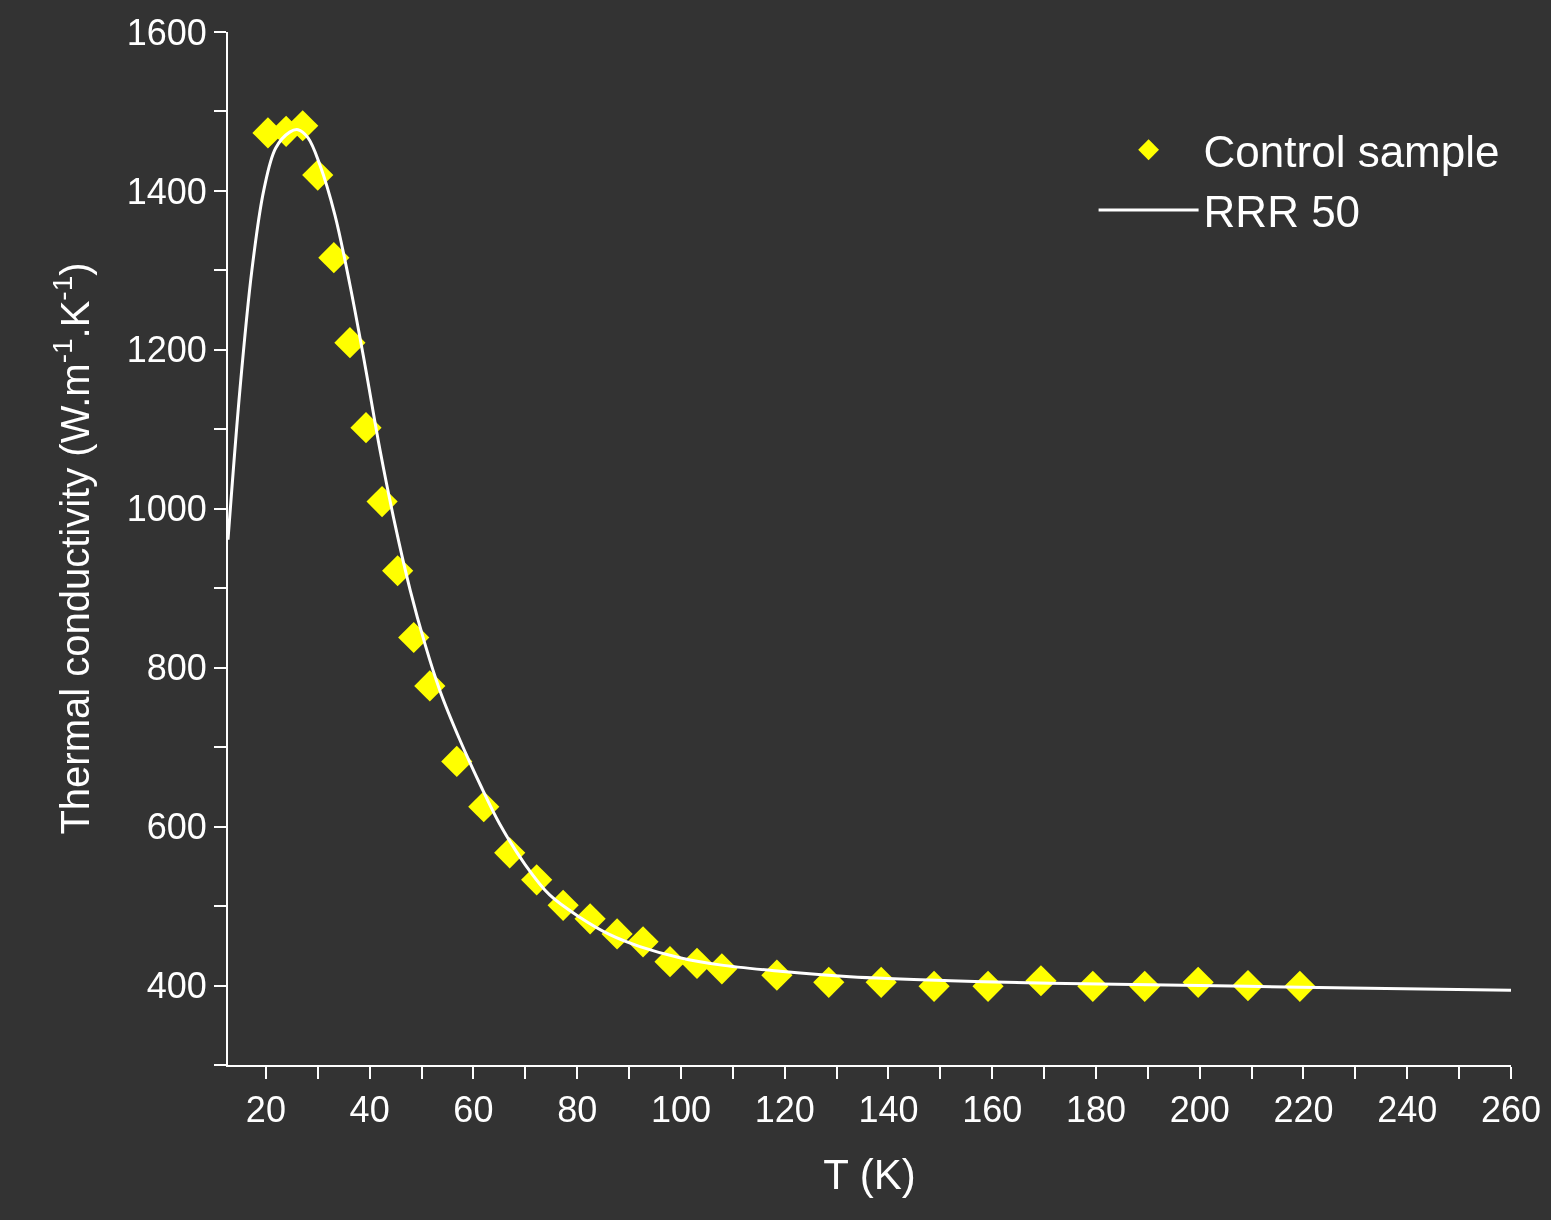 The width and height of the screenshot is (1551, 1220). Describe the element at coordinates (1511, 1110) in the screenshot. I see `x-tick-label: 260` at that location.